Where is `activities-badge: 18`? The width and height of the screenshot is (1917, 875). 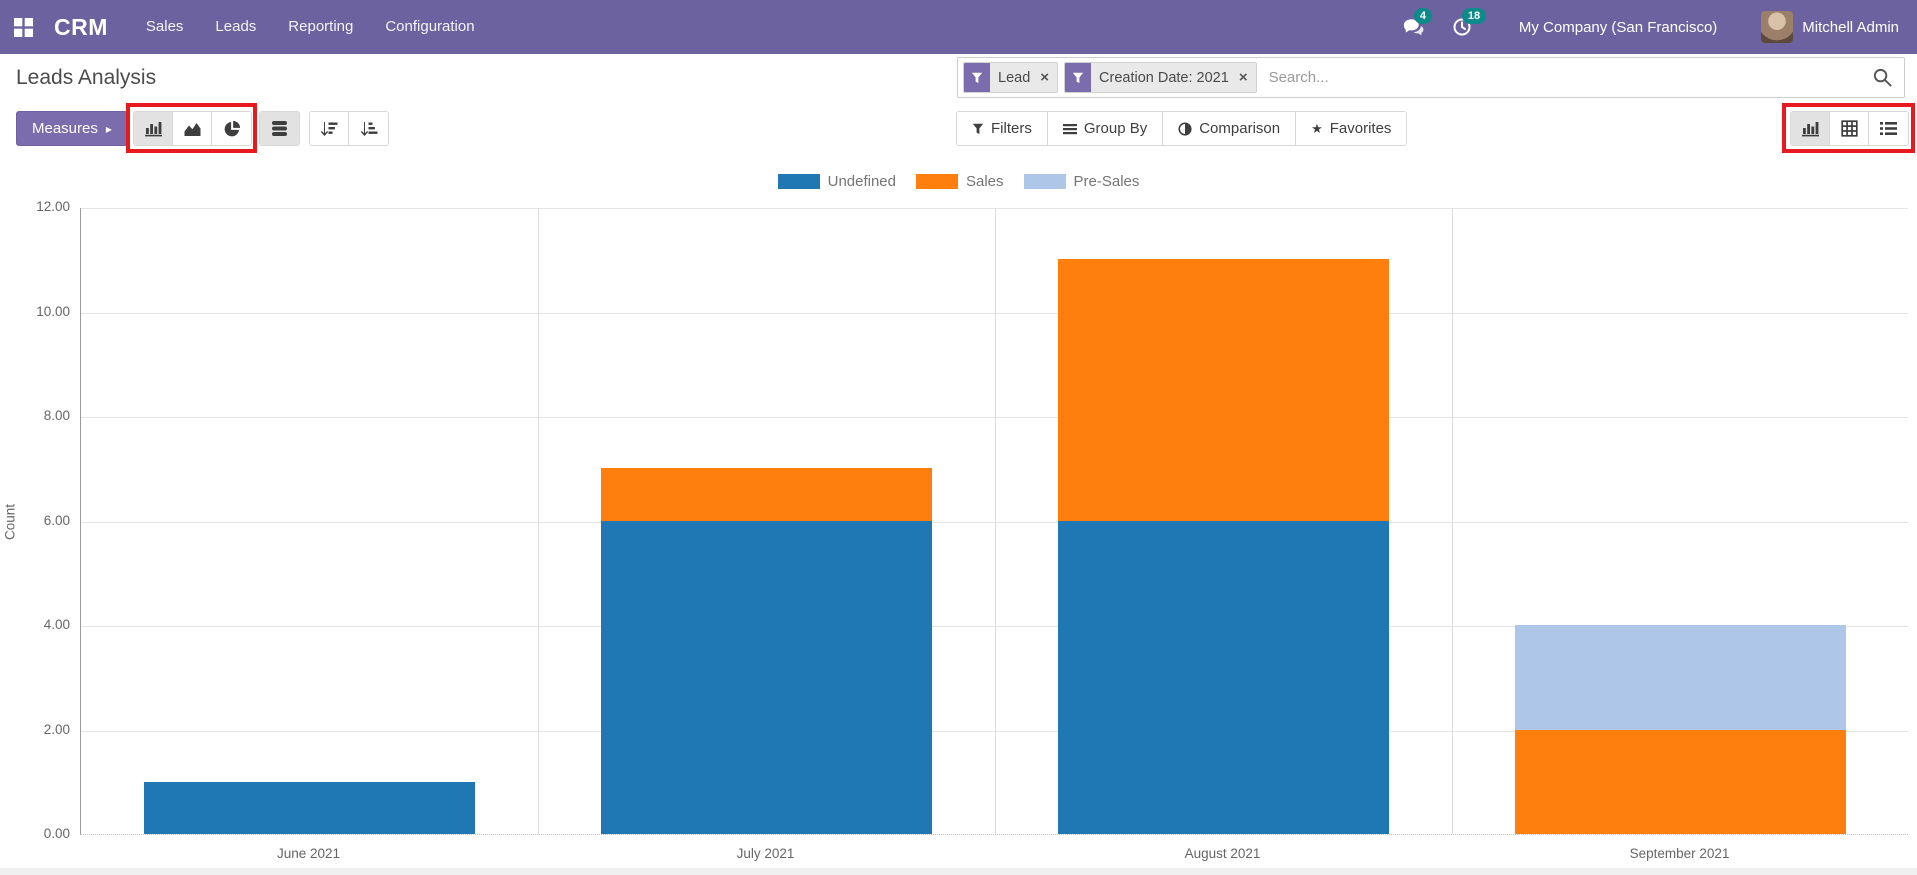
activities-badge: 18 is located at coordinates (1474, 16).